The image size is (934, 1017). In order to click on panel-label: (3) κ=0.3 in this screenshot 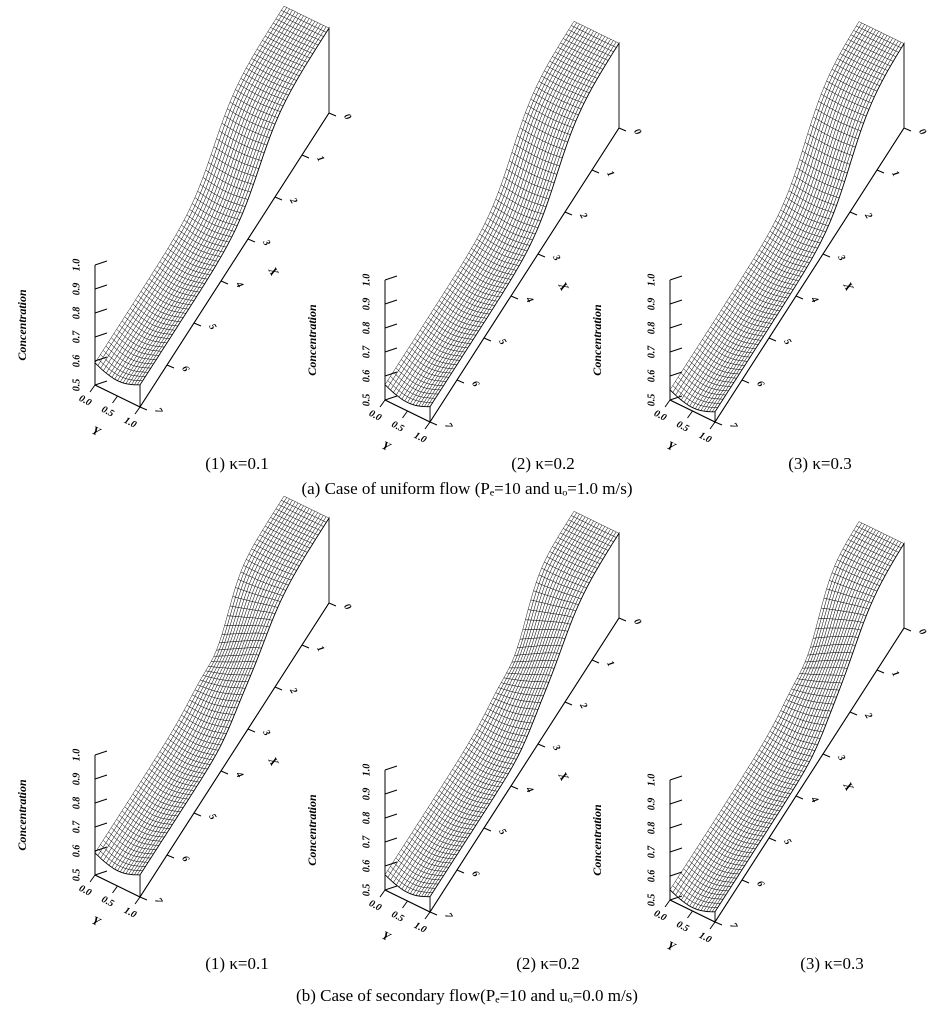, I will do `click(819, 463)`.